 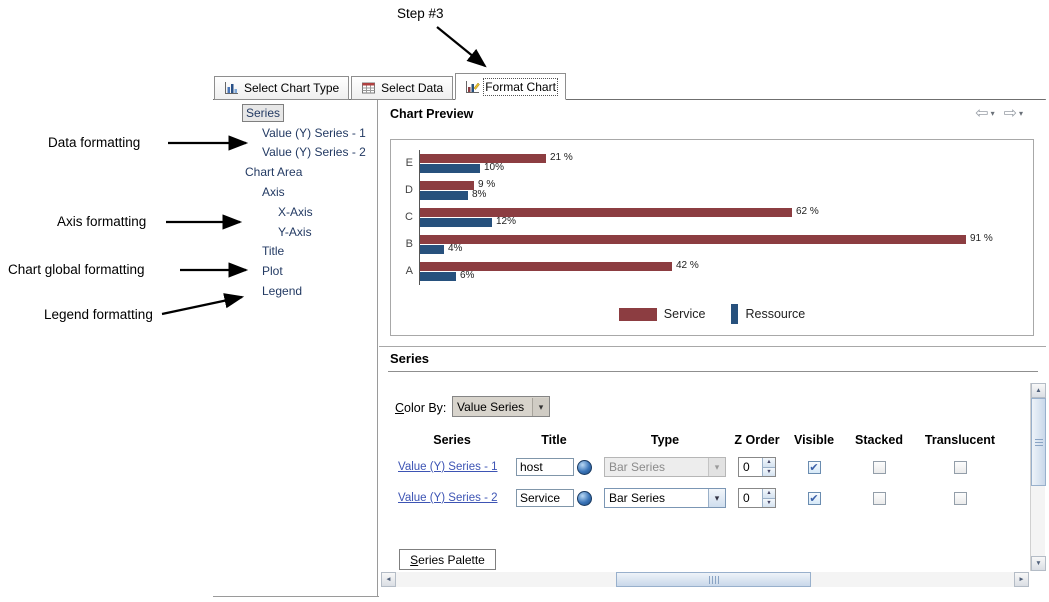 I want to click on tree-item-axis: Axis, so click(x=295, y=192).